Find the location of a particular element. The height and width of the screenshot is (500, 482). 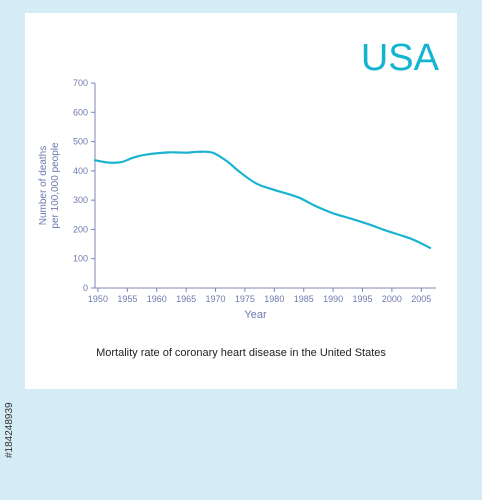

y-tick-label: 0 is located at coordinates (85, 288).